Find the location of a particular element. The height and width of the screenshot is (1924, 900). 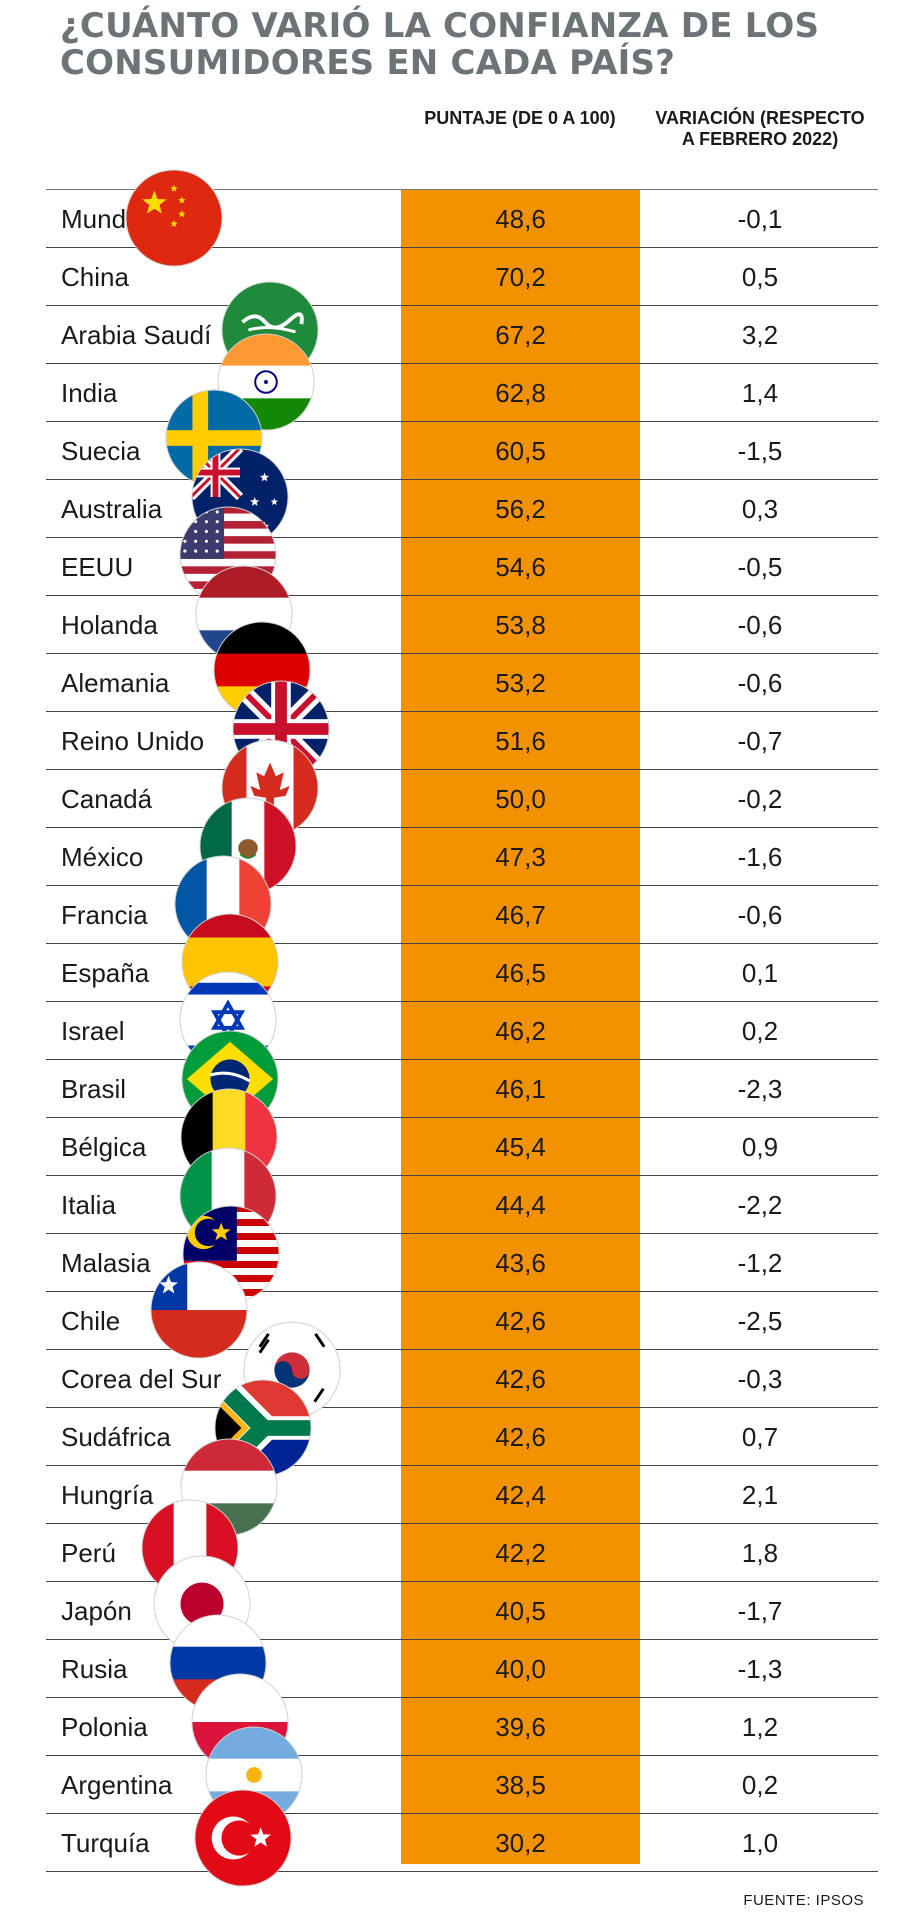

score-value: 50,0 is located at coordinates (520, 799).